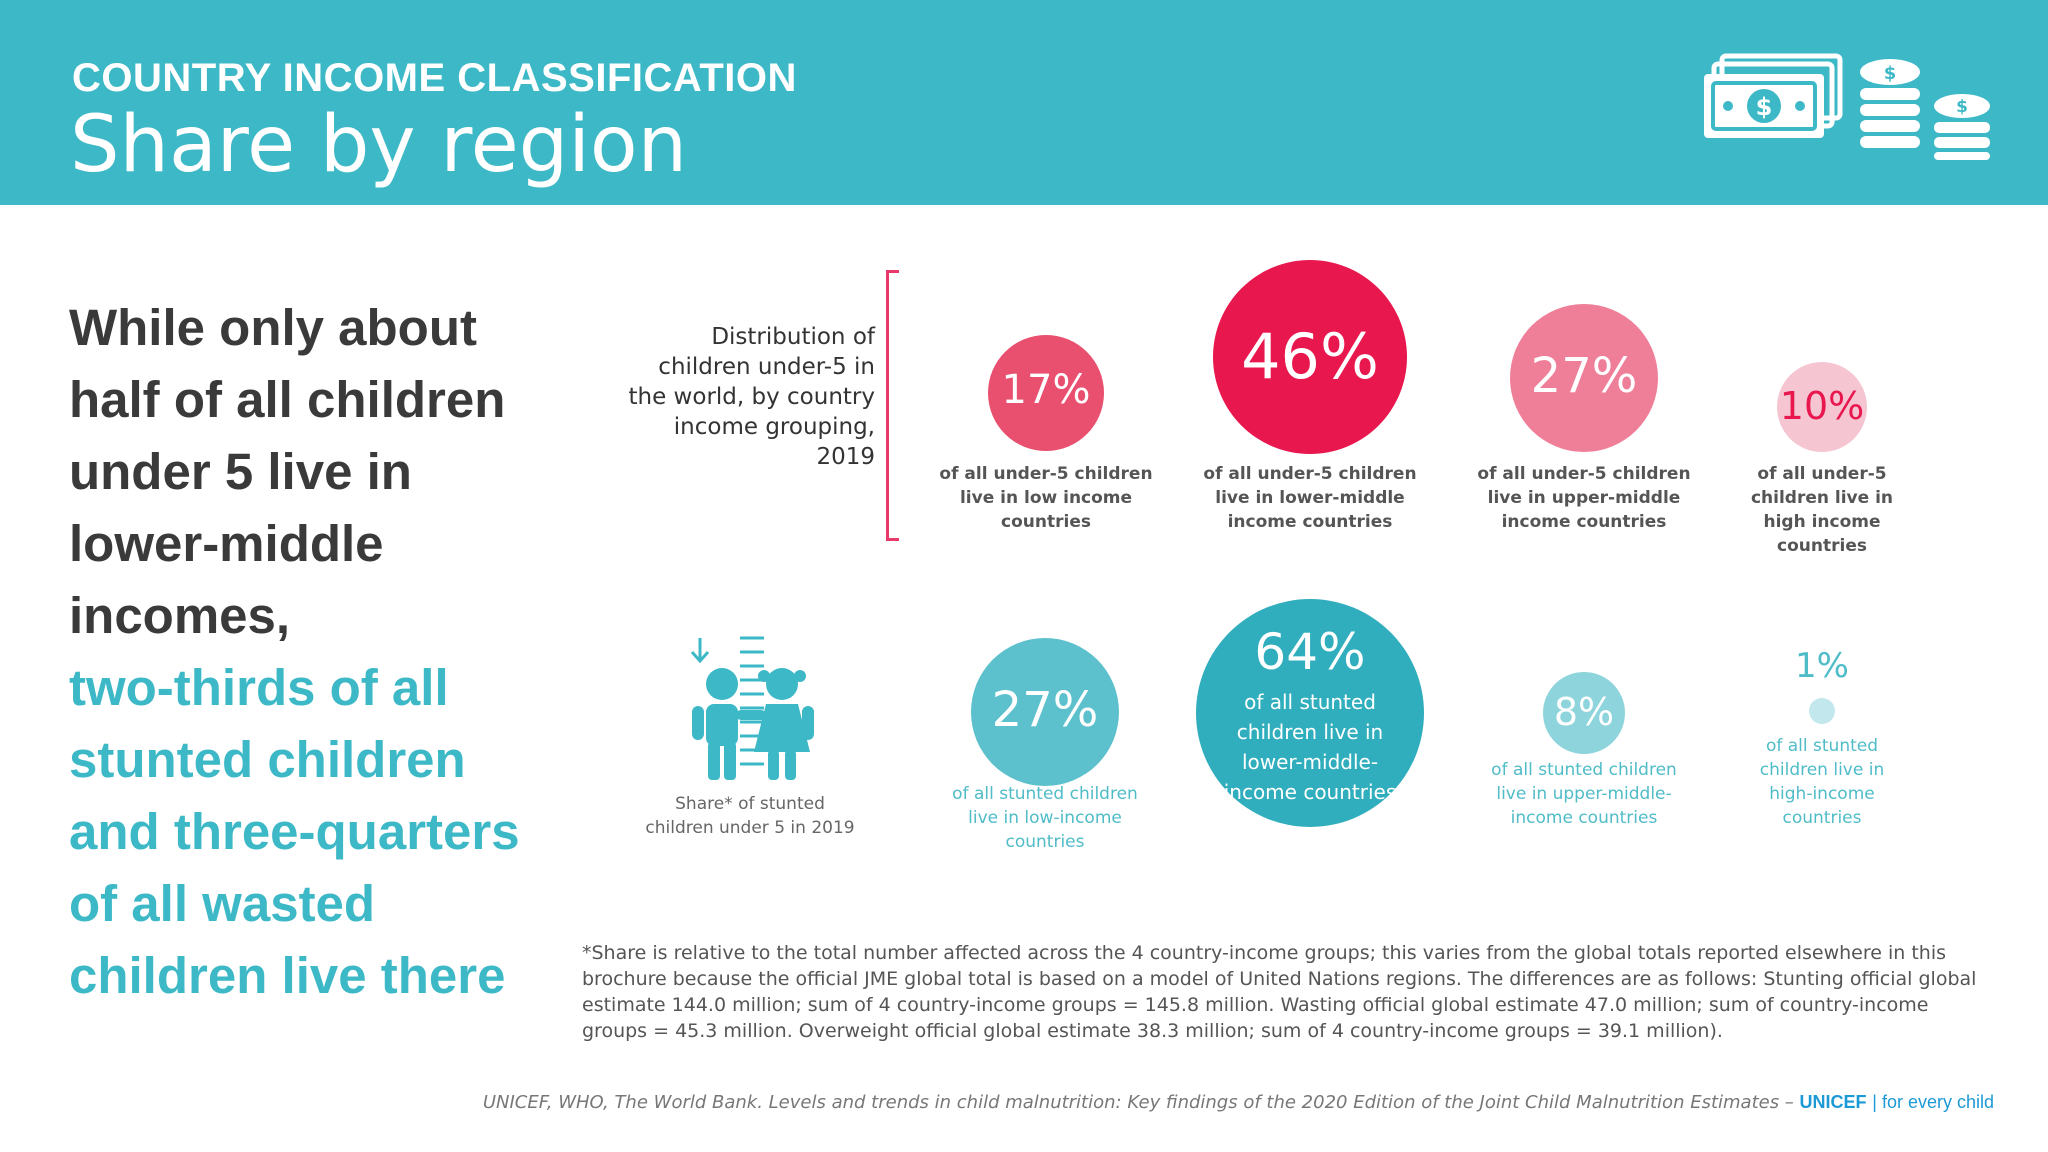 Image resolution: width=2048 pixels, height=1152 pixels. Describe the element at coordinates (273, 327) in the screenshot. I see `lead-line: While only about` at that location.